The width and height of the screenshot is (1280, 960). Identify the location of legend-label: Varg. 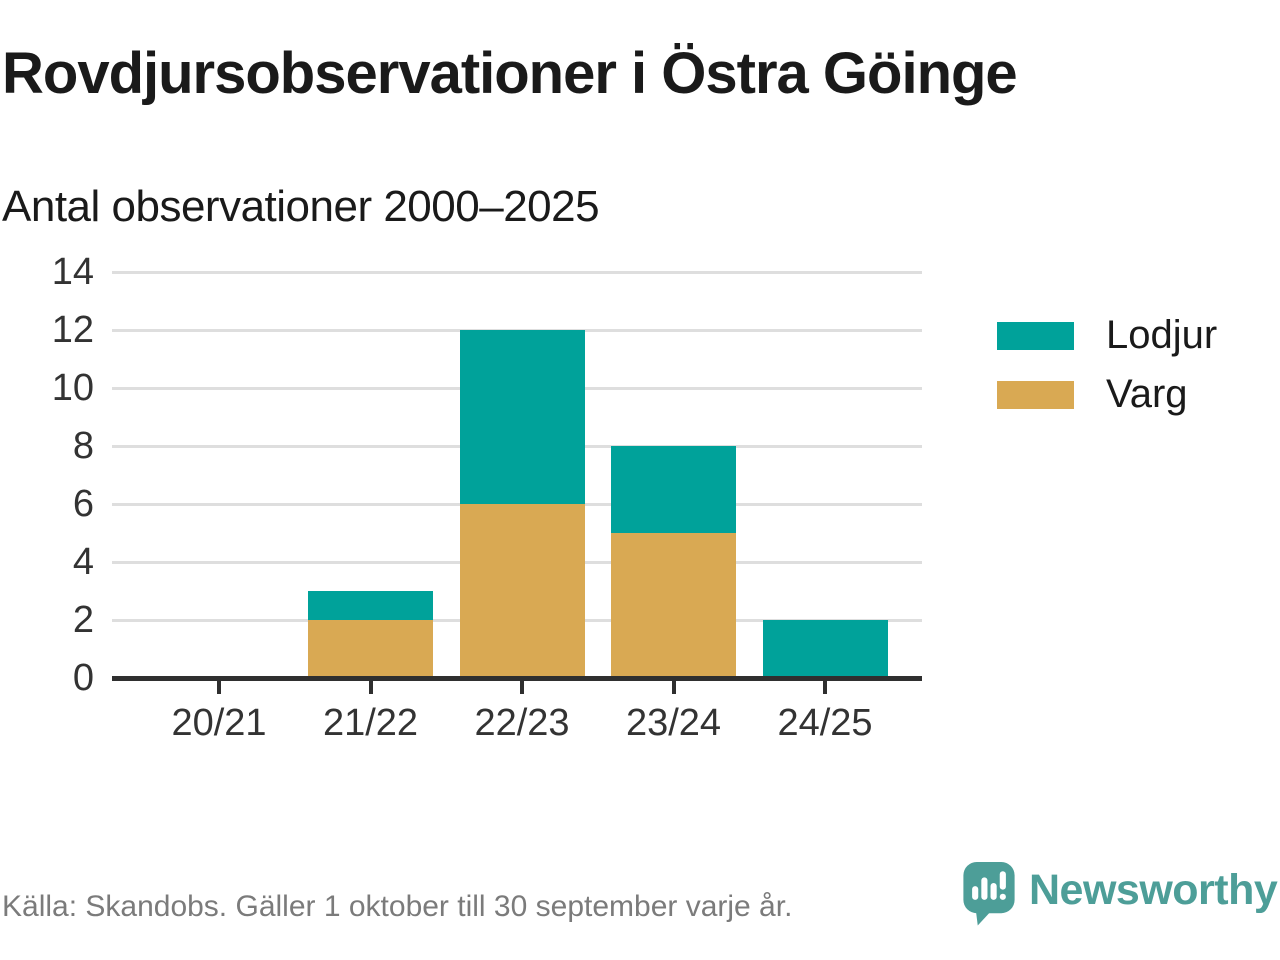
(1147, 394).